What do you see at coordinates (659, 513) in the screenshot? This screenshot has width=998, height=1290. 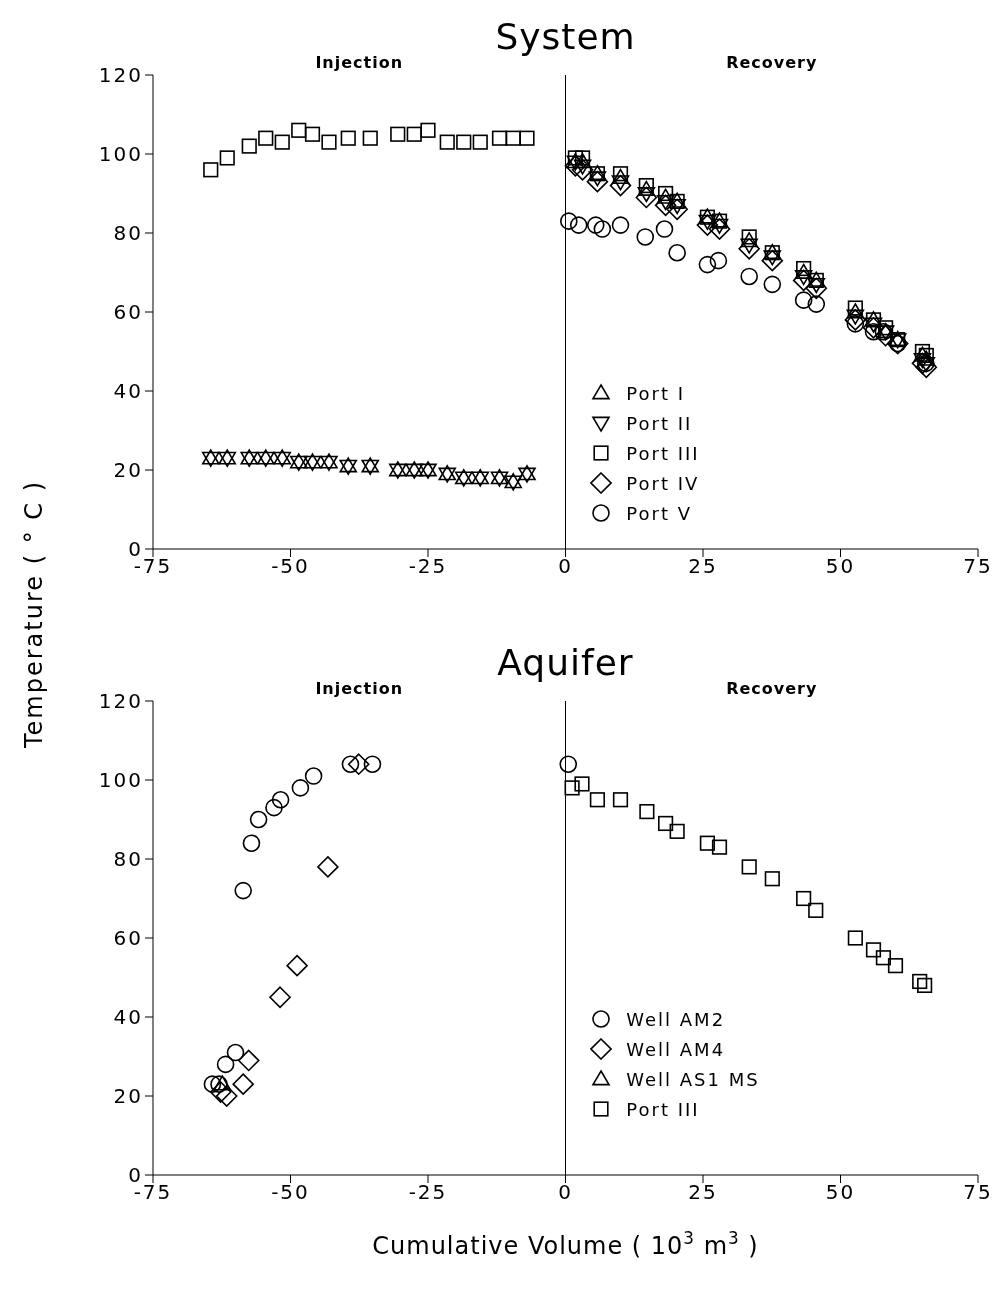 I see `legend-label: Port V` at bounding box center [659, 513].